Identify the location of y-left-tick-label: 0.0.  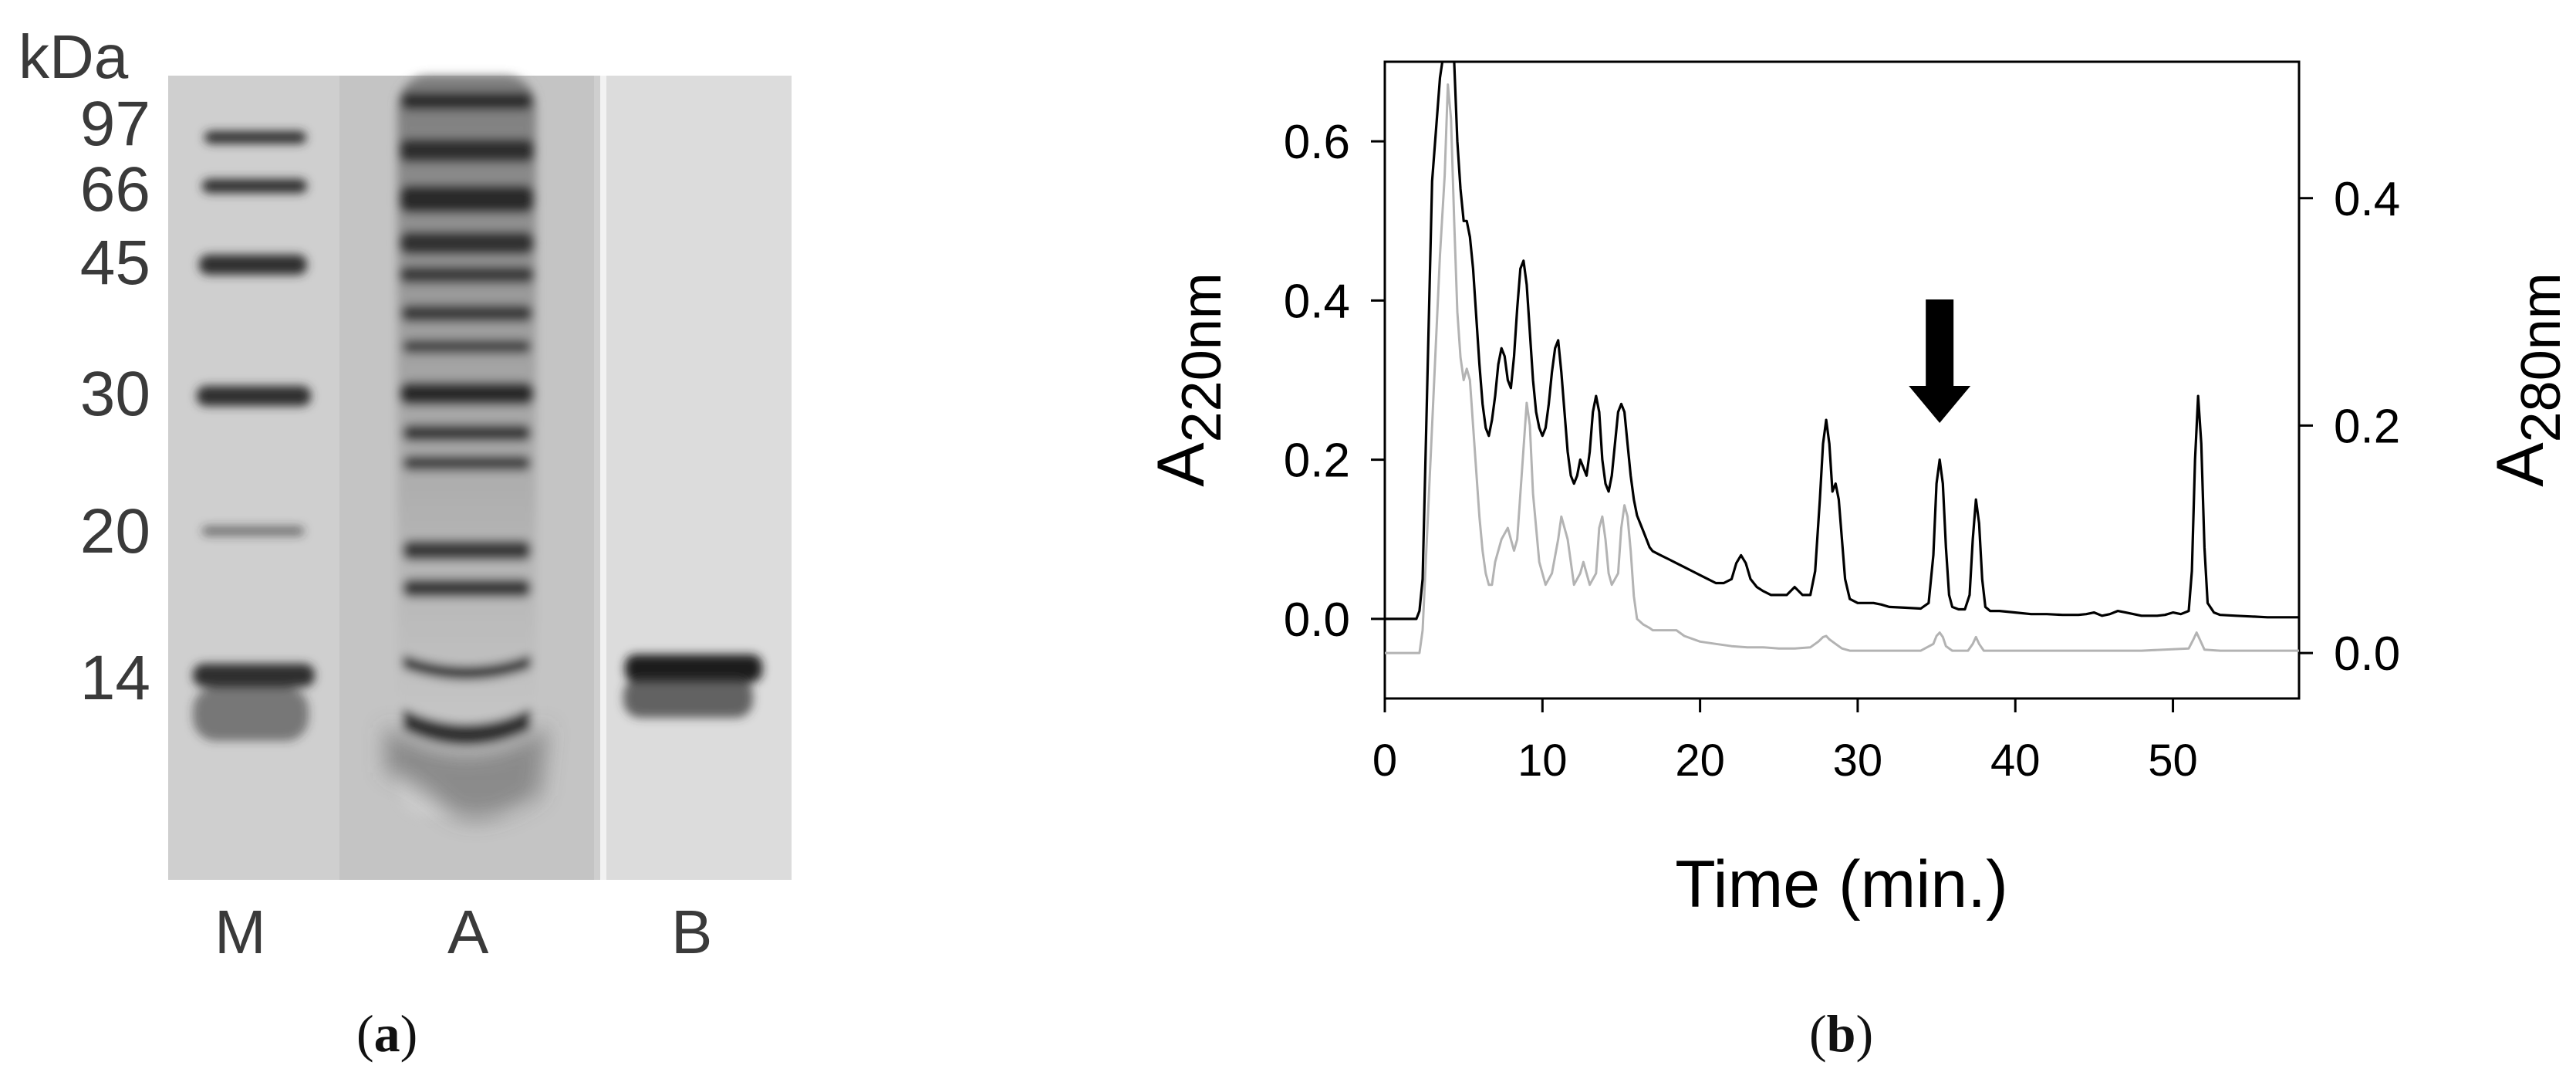
(1317, 620).